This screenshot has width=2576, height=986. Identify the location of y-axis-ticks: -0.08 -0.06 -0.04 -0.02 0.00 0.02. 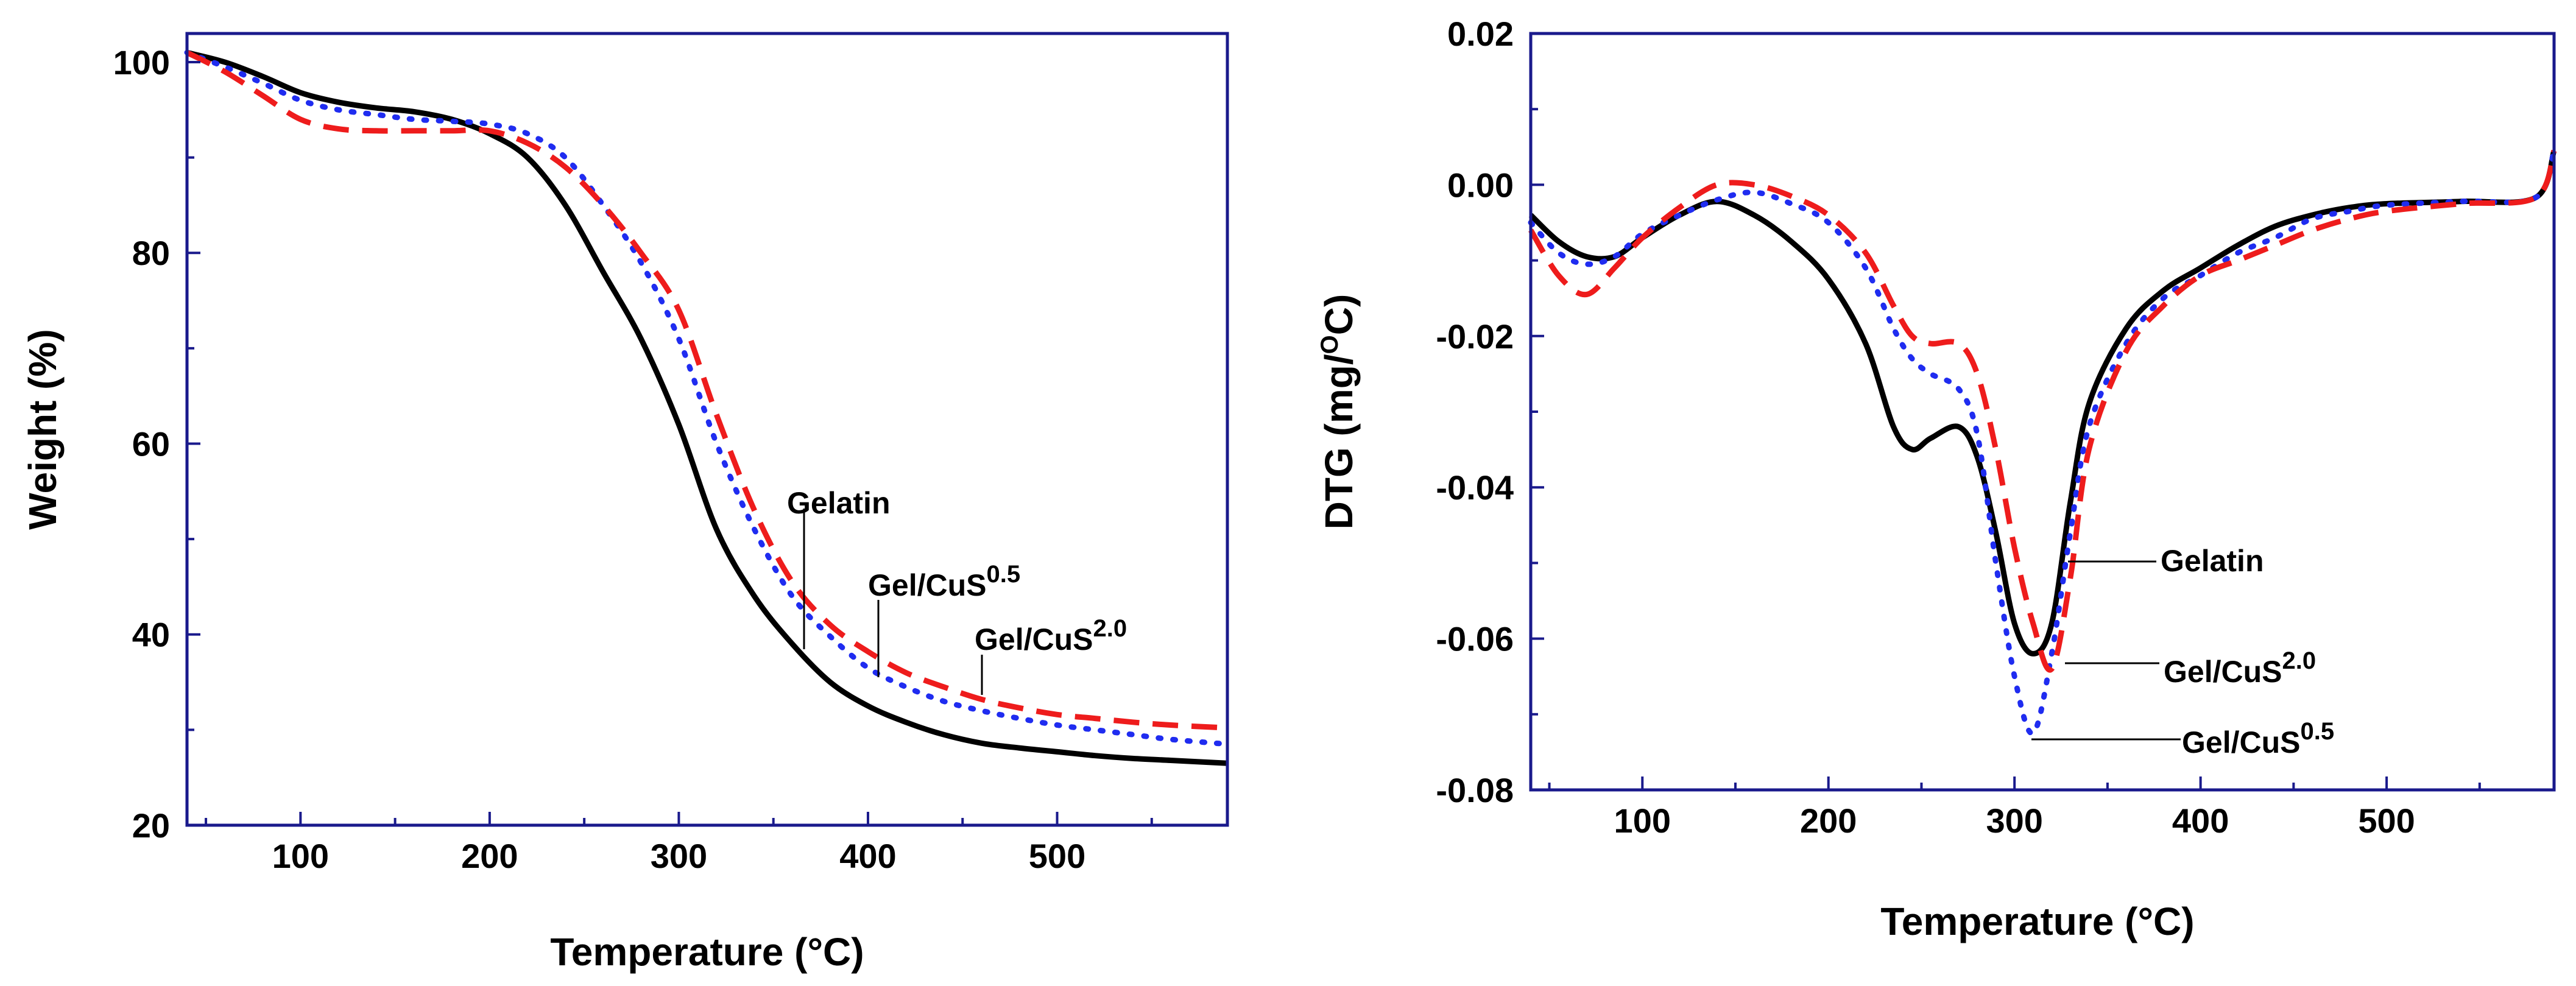
(1490, 412).